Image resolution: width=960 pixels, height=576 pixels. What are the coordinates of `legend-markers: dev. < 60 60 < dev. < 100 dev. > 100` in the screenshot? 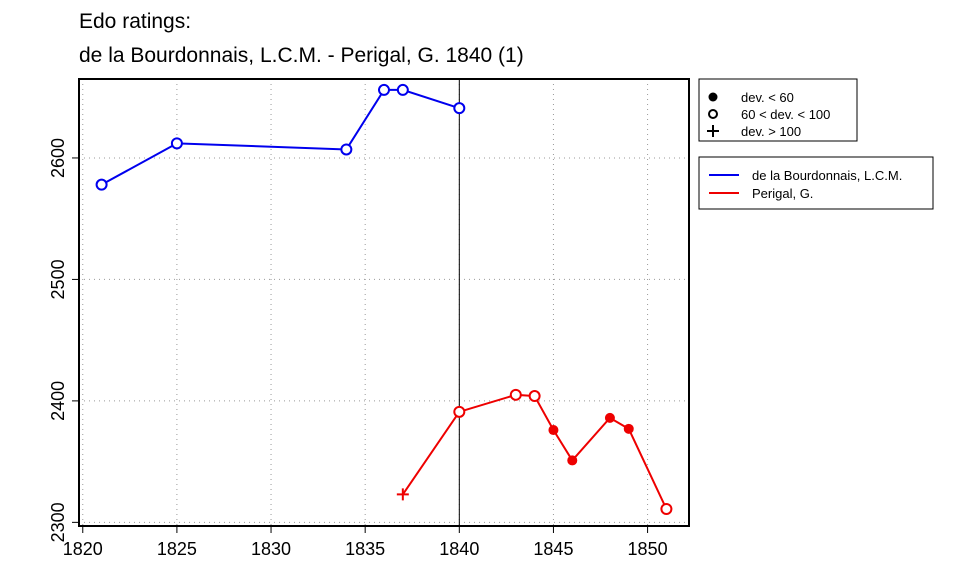 It's located at (778, 110).